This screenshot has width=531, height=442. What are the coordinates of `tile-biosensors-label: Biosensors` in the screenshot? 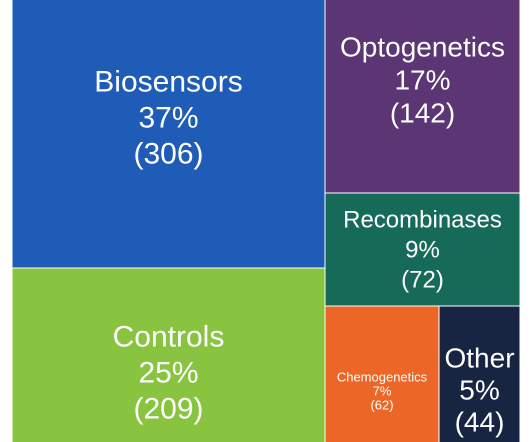 It's located at (168, 82).